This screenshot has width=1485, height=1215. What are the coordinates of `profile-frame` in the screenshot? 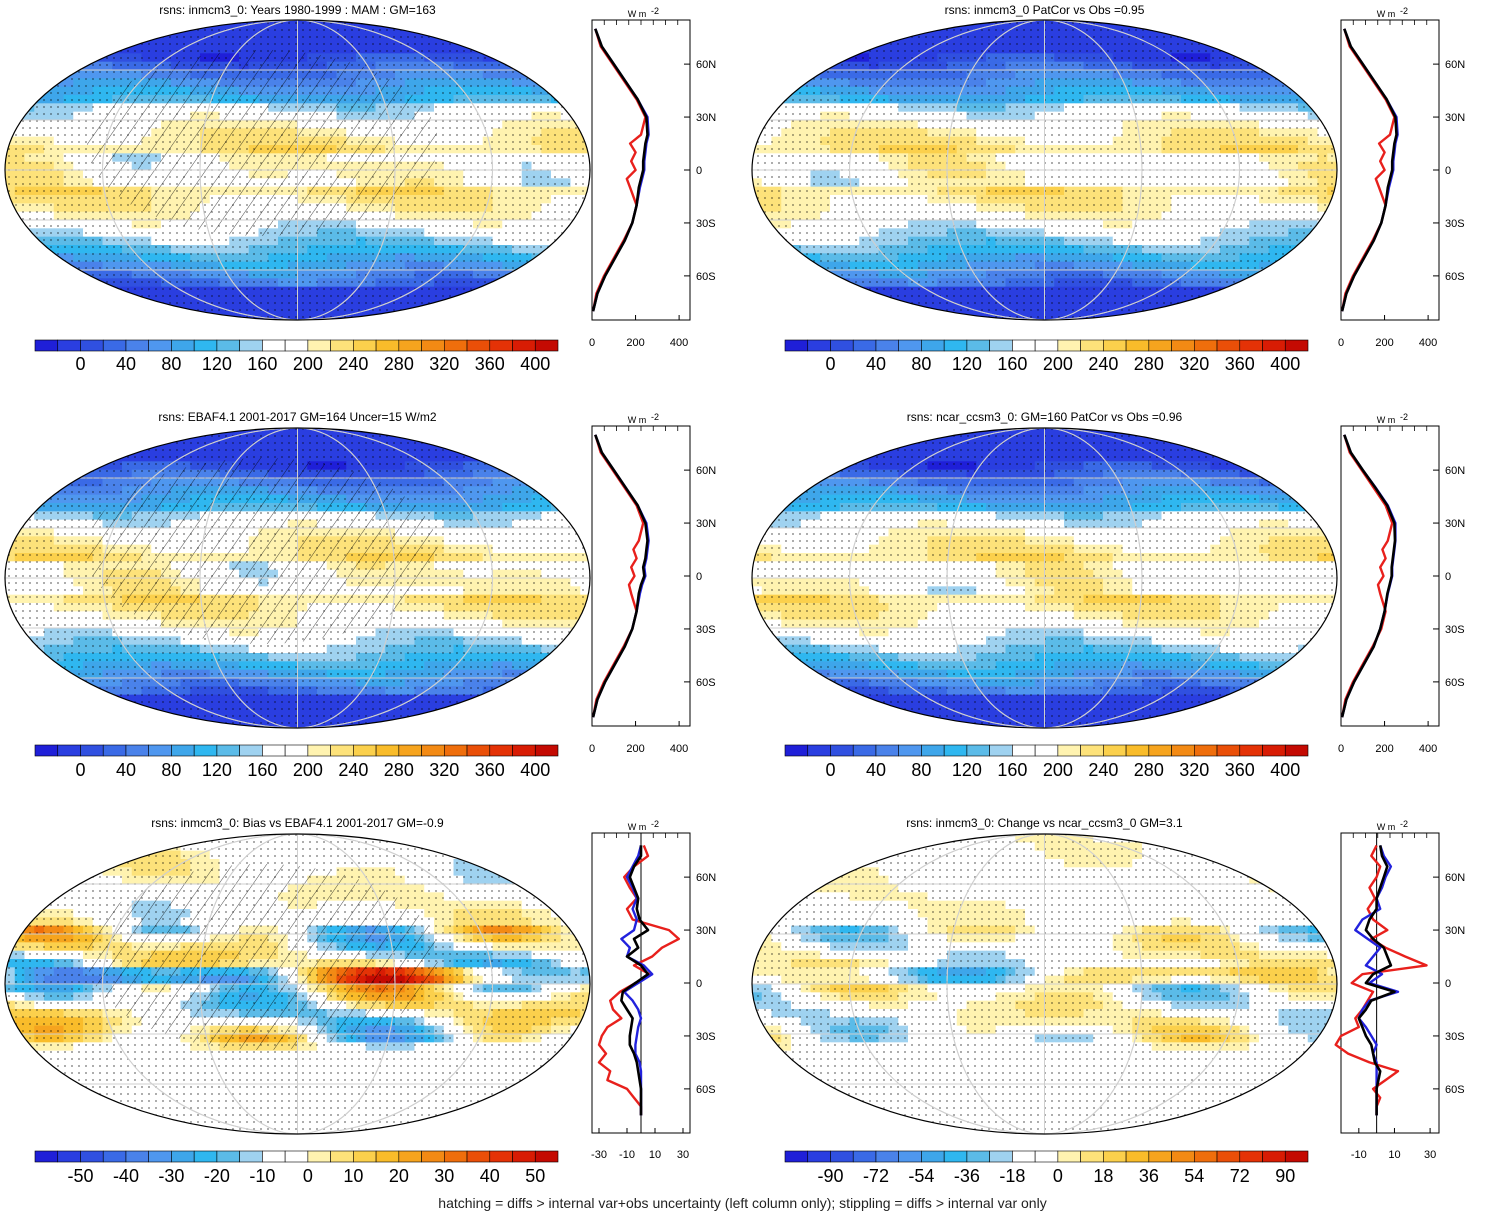 It's located at (1390, 983).